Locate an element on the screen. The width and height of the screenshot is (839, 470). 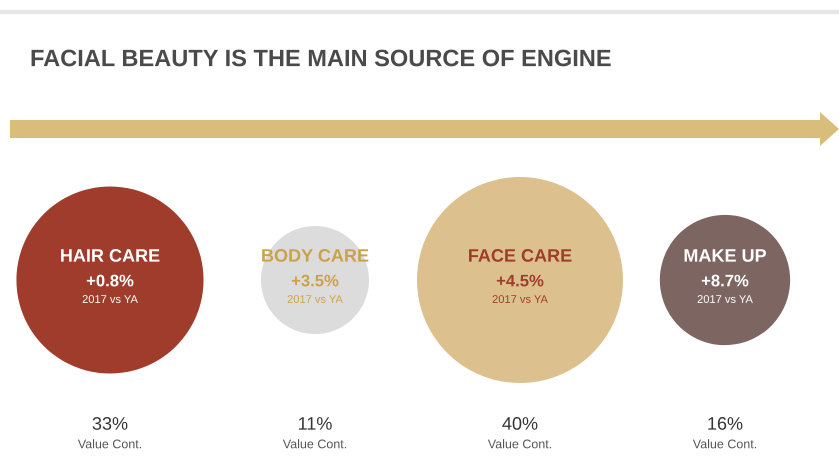
data-label: 33% is located at coordinates (110, 423).